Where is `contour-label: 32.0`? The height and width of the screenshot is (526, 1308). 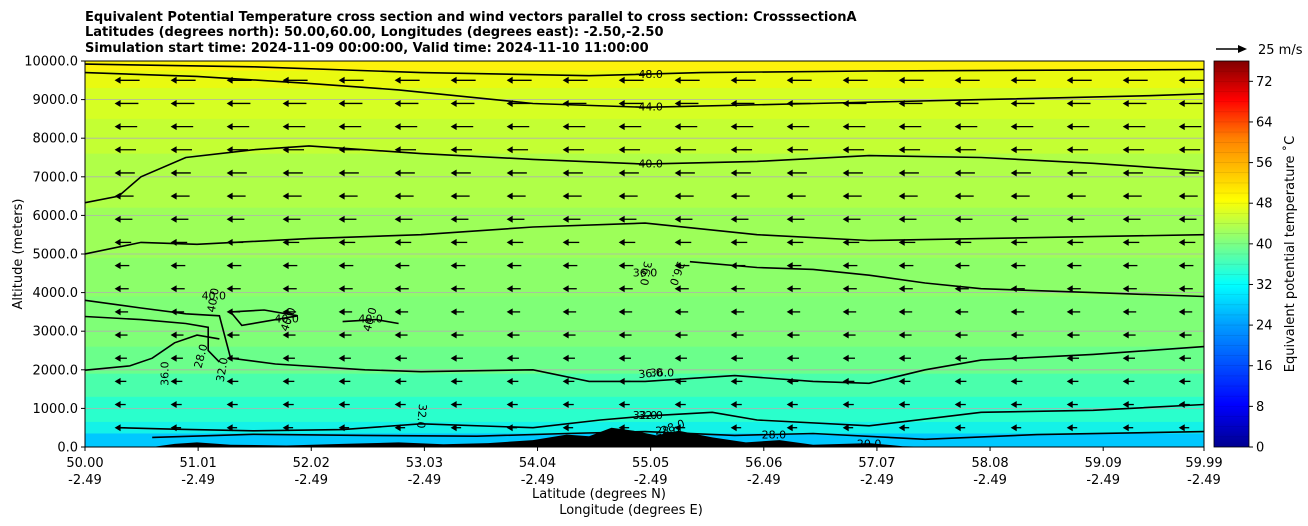 contour-label: 32.0 is located at coordinates (222, 370).